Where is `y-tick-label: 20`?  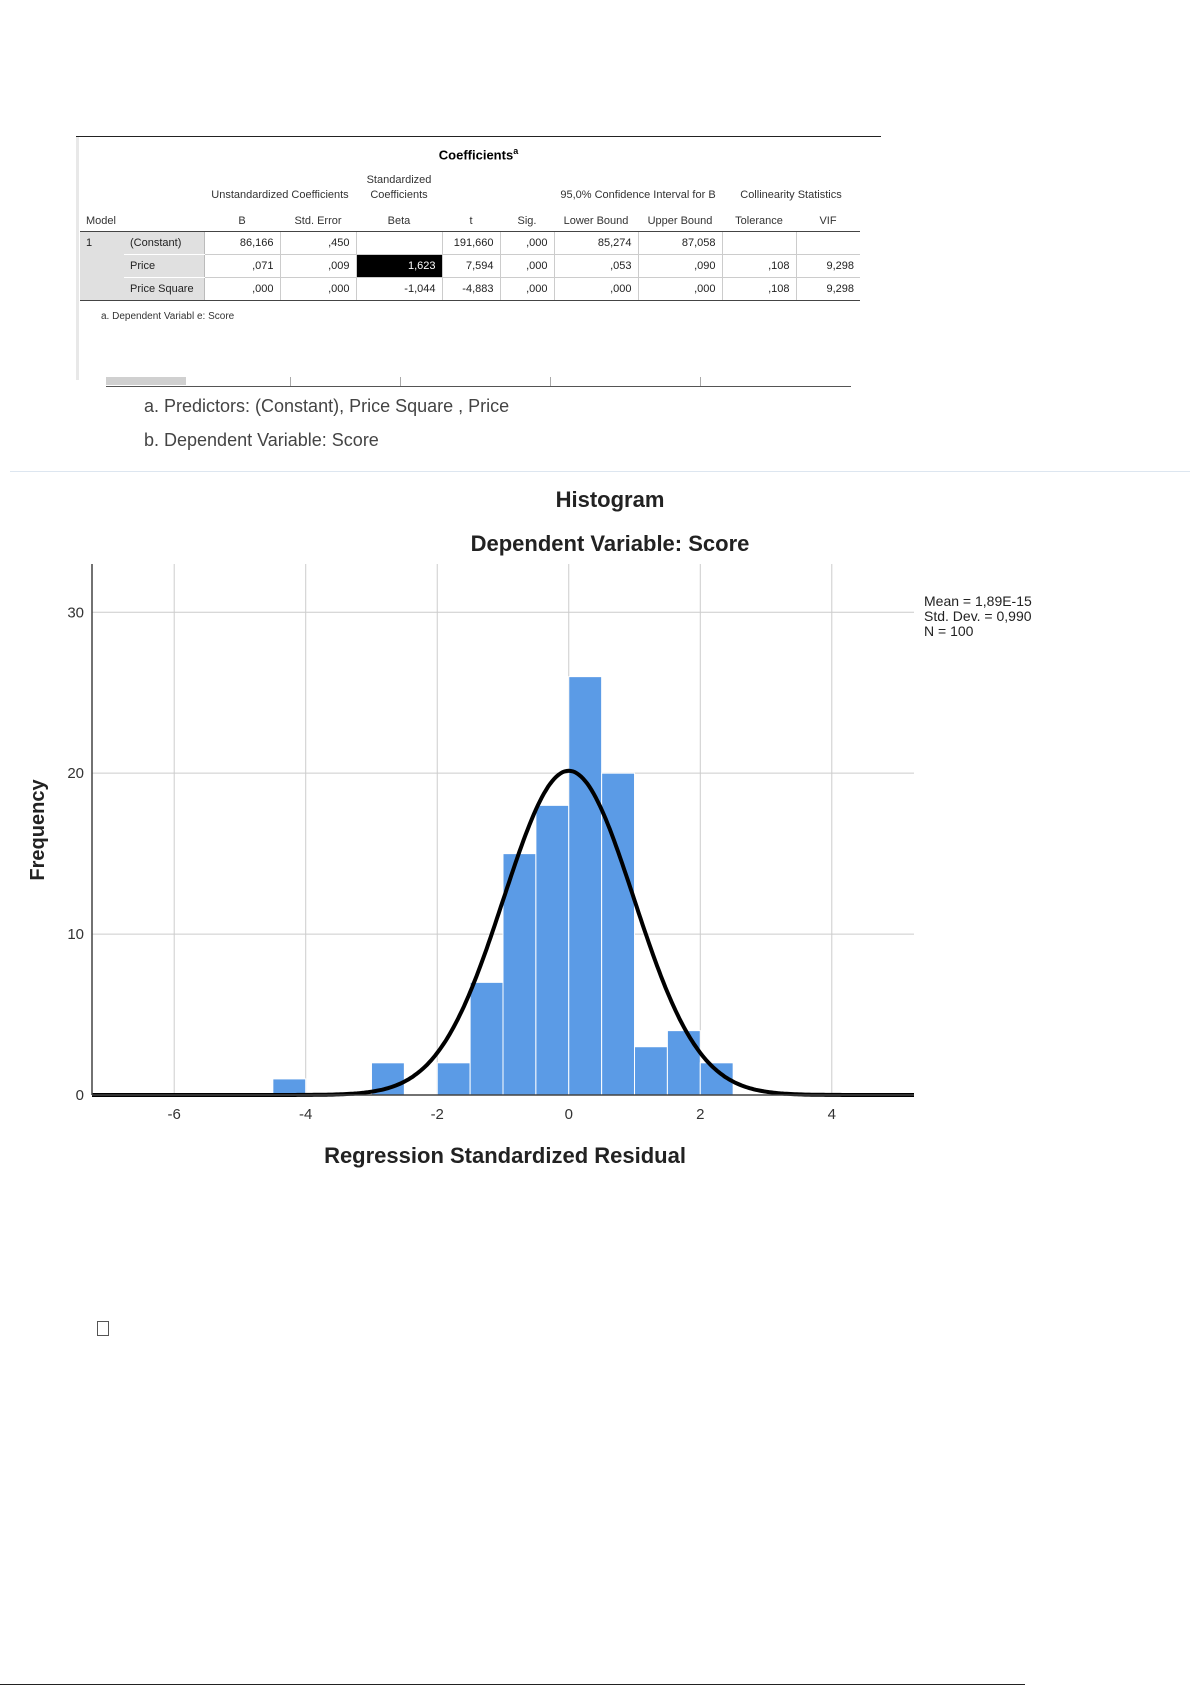
y-tick-label: 20 is located at coordinates (75, 773).